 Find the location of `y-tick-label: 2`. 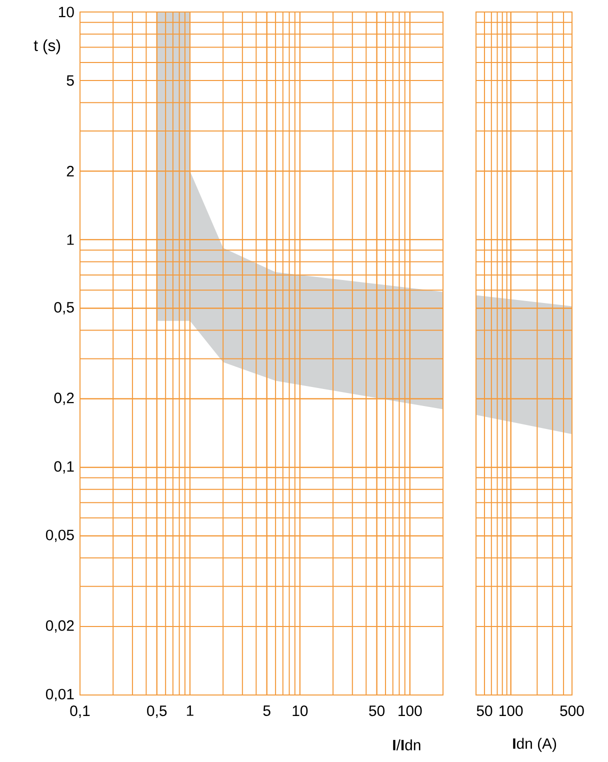

y-tick-label: 2 is located at coordinates (70, 171).